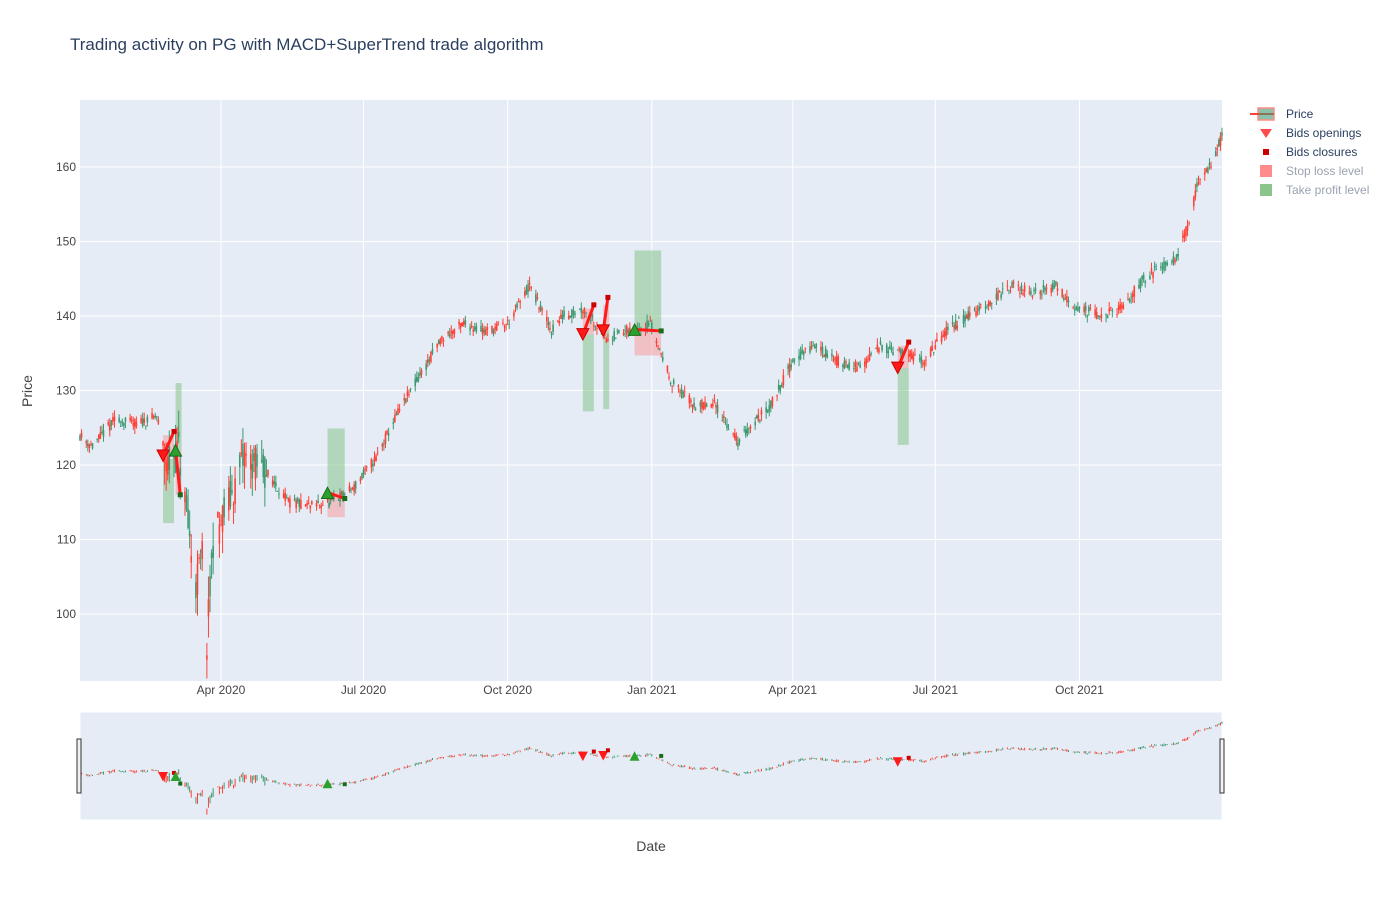 The width and height of the screenshot is (1400, 900). What do you see at coordinates (1311, 171) in the screenshot?
I see `legend-item-rect-red: Stop loss level` at bounding box center [1311, 171].